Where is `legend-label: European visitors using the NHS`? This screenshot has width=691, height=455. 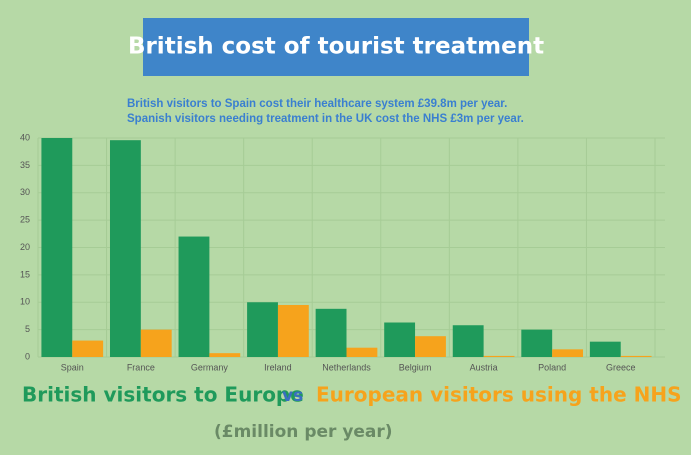 legend-label: European visitors using the NHS is located at coordinates (499, 395).